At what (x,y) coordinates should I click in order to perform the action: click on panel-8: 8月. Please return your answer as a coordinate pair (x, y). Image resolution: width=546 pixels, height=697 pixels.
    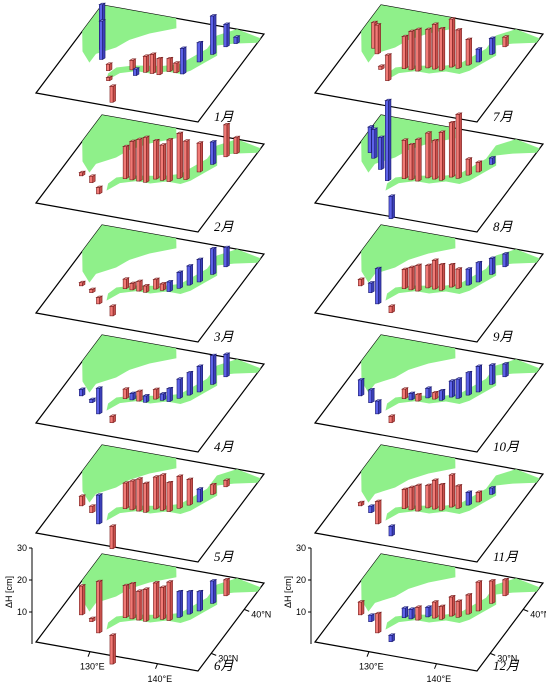
    Looking at the image, I should click on (429, 166).